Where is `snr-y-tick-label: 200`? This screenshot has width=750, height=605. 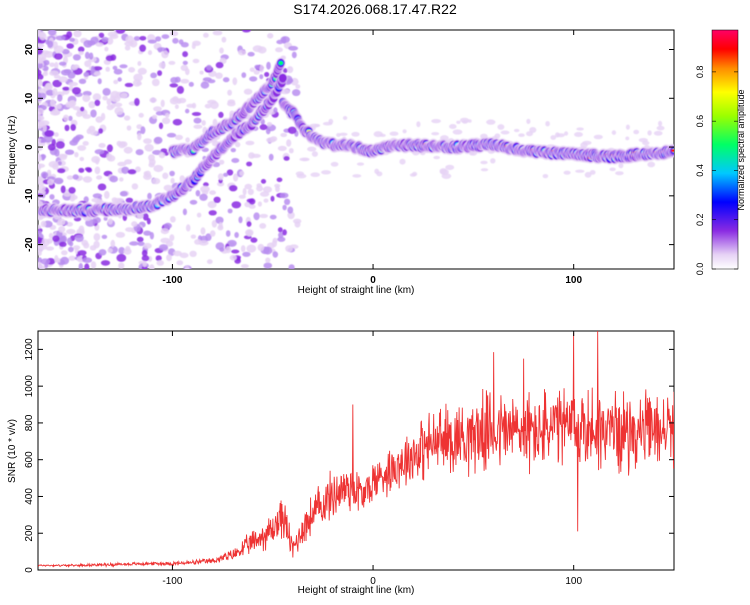
snr-y-tick-label: 200 is located at coordinates (29, 532).